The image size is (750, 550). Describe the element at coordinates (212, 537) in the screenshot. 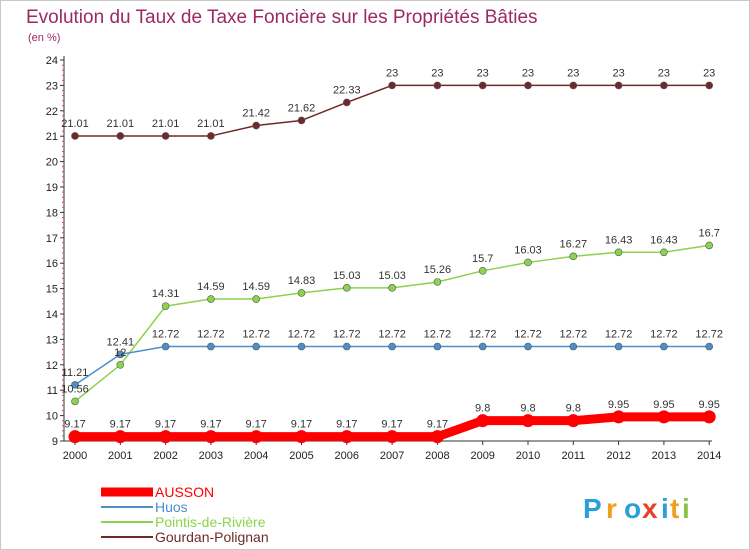

I see `legend-label: Gourdan-Polignan` at that location.